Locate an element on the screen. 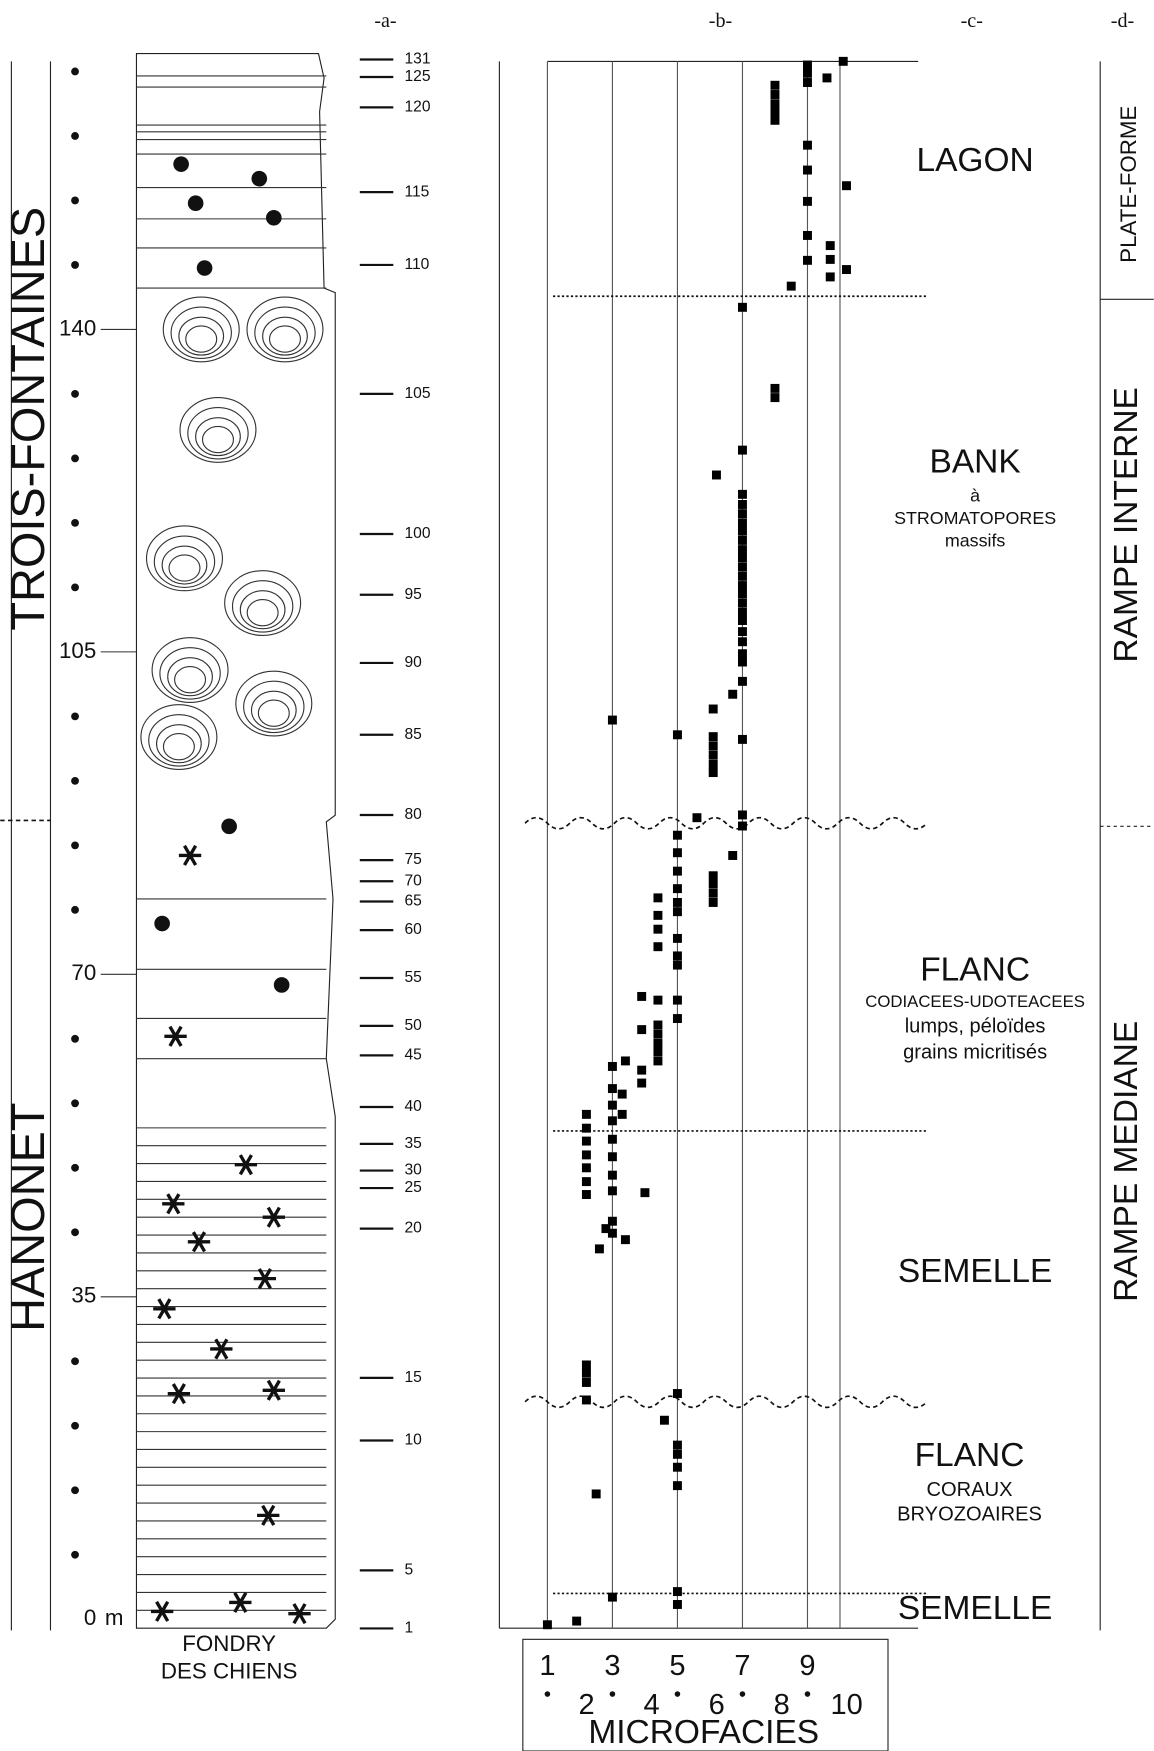 Image resolution: width=1154 pixels, height=1751 pixels. sample-label: 25 is located at coordinates (413, 1187).